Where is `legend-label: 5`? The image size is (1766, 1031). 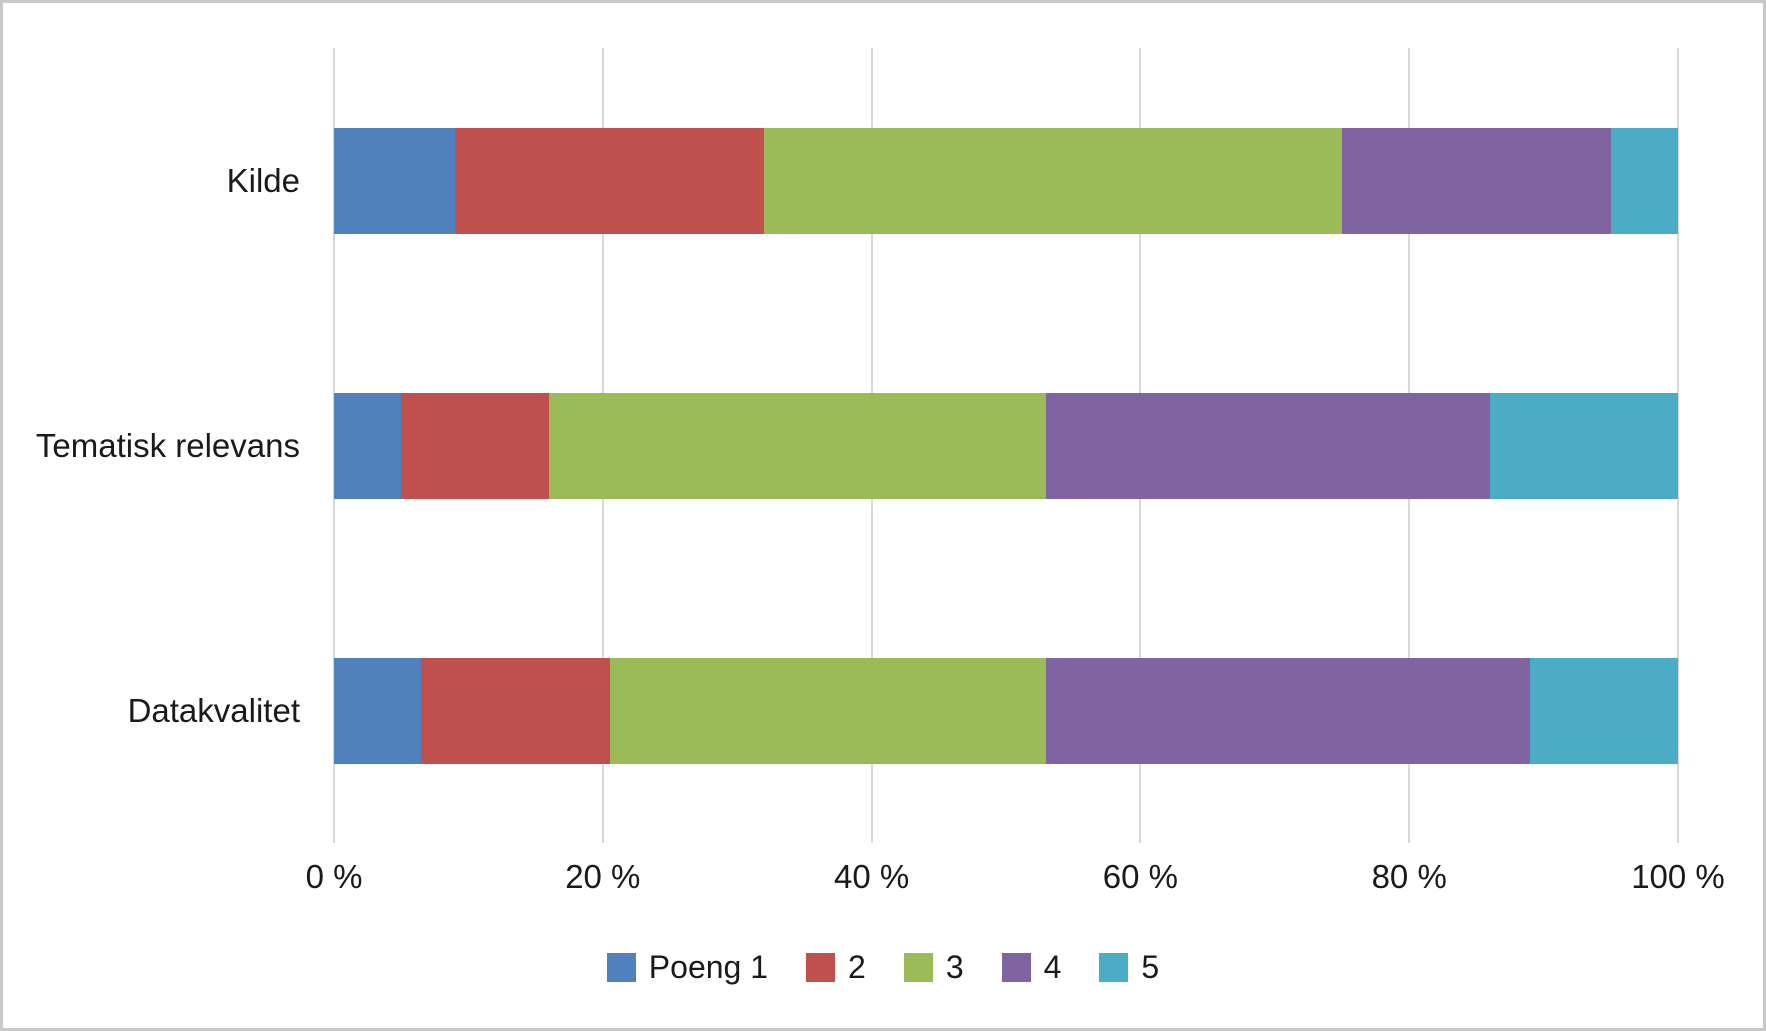
legend-label: 5 is located at coordinates (1150, 966).